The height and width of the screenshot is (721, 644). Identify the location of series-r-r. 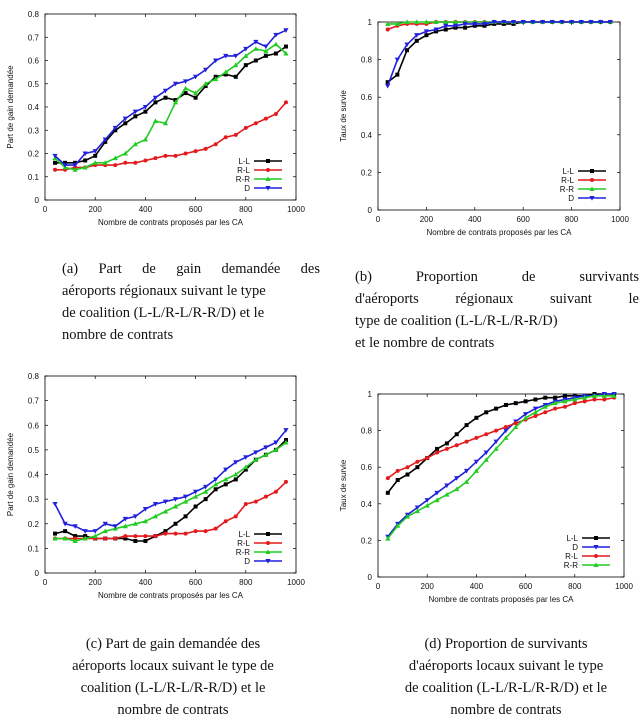
(501, 467).